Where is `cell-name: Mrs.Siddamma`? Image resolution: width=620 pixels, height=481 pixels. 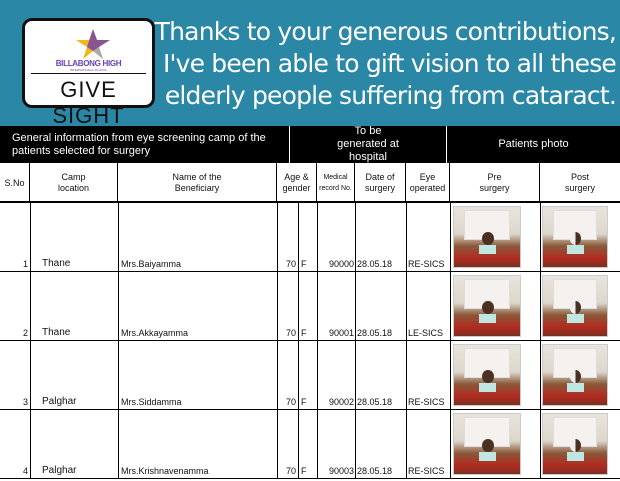 cell-name: Mrs.Siddamma is located at coordinates (151, 402).